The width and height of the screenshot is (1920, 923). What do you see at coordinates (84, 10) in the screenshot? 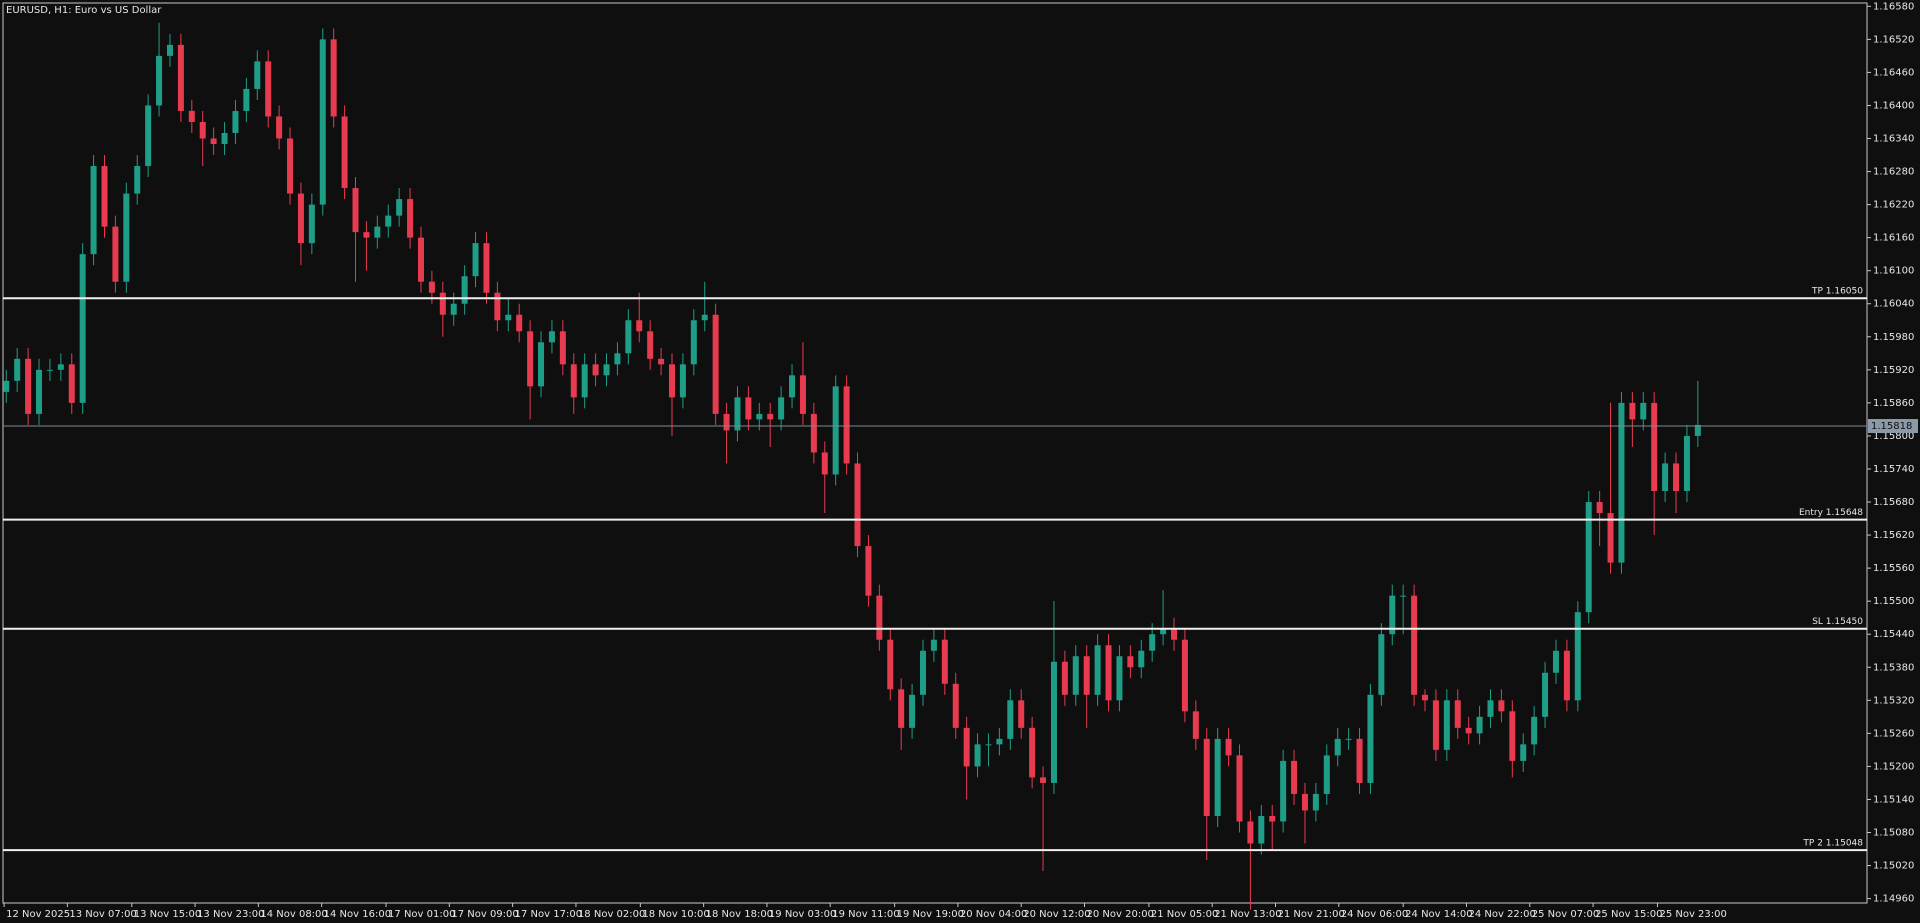
I see `chart-title: EURUSD, H1: Euro vs US Dollar` at bounding box center [84, 10].